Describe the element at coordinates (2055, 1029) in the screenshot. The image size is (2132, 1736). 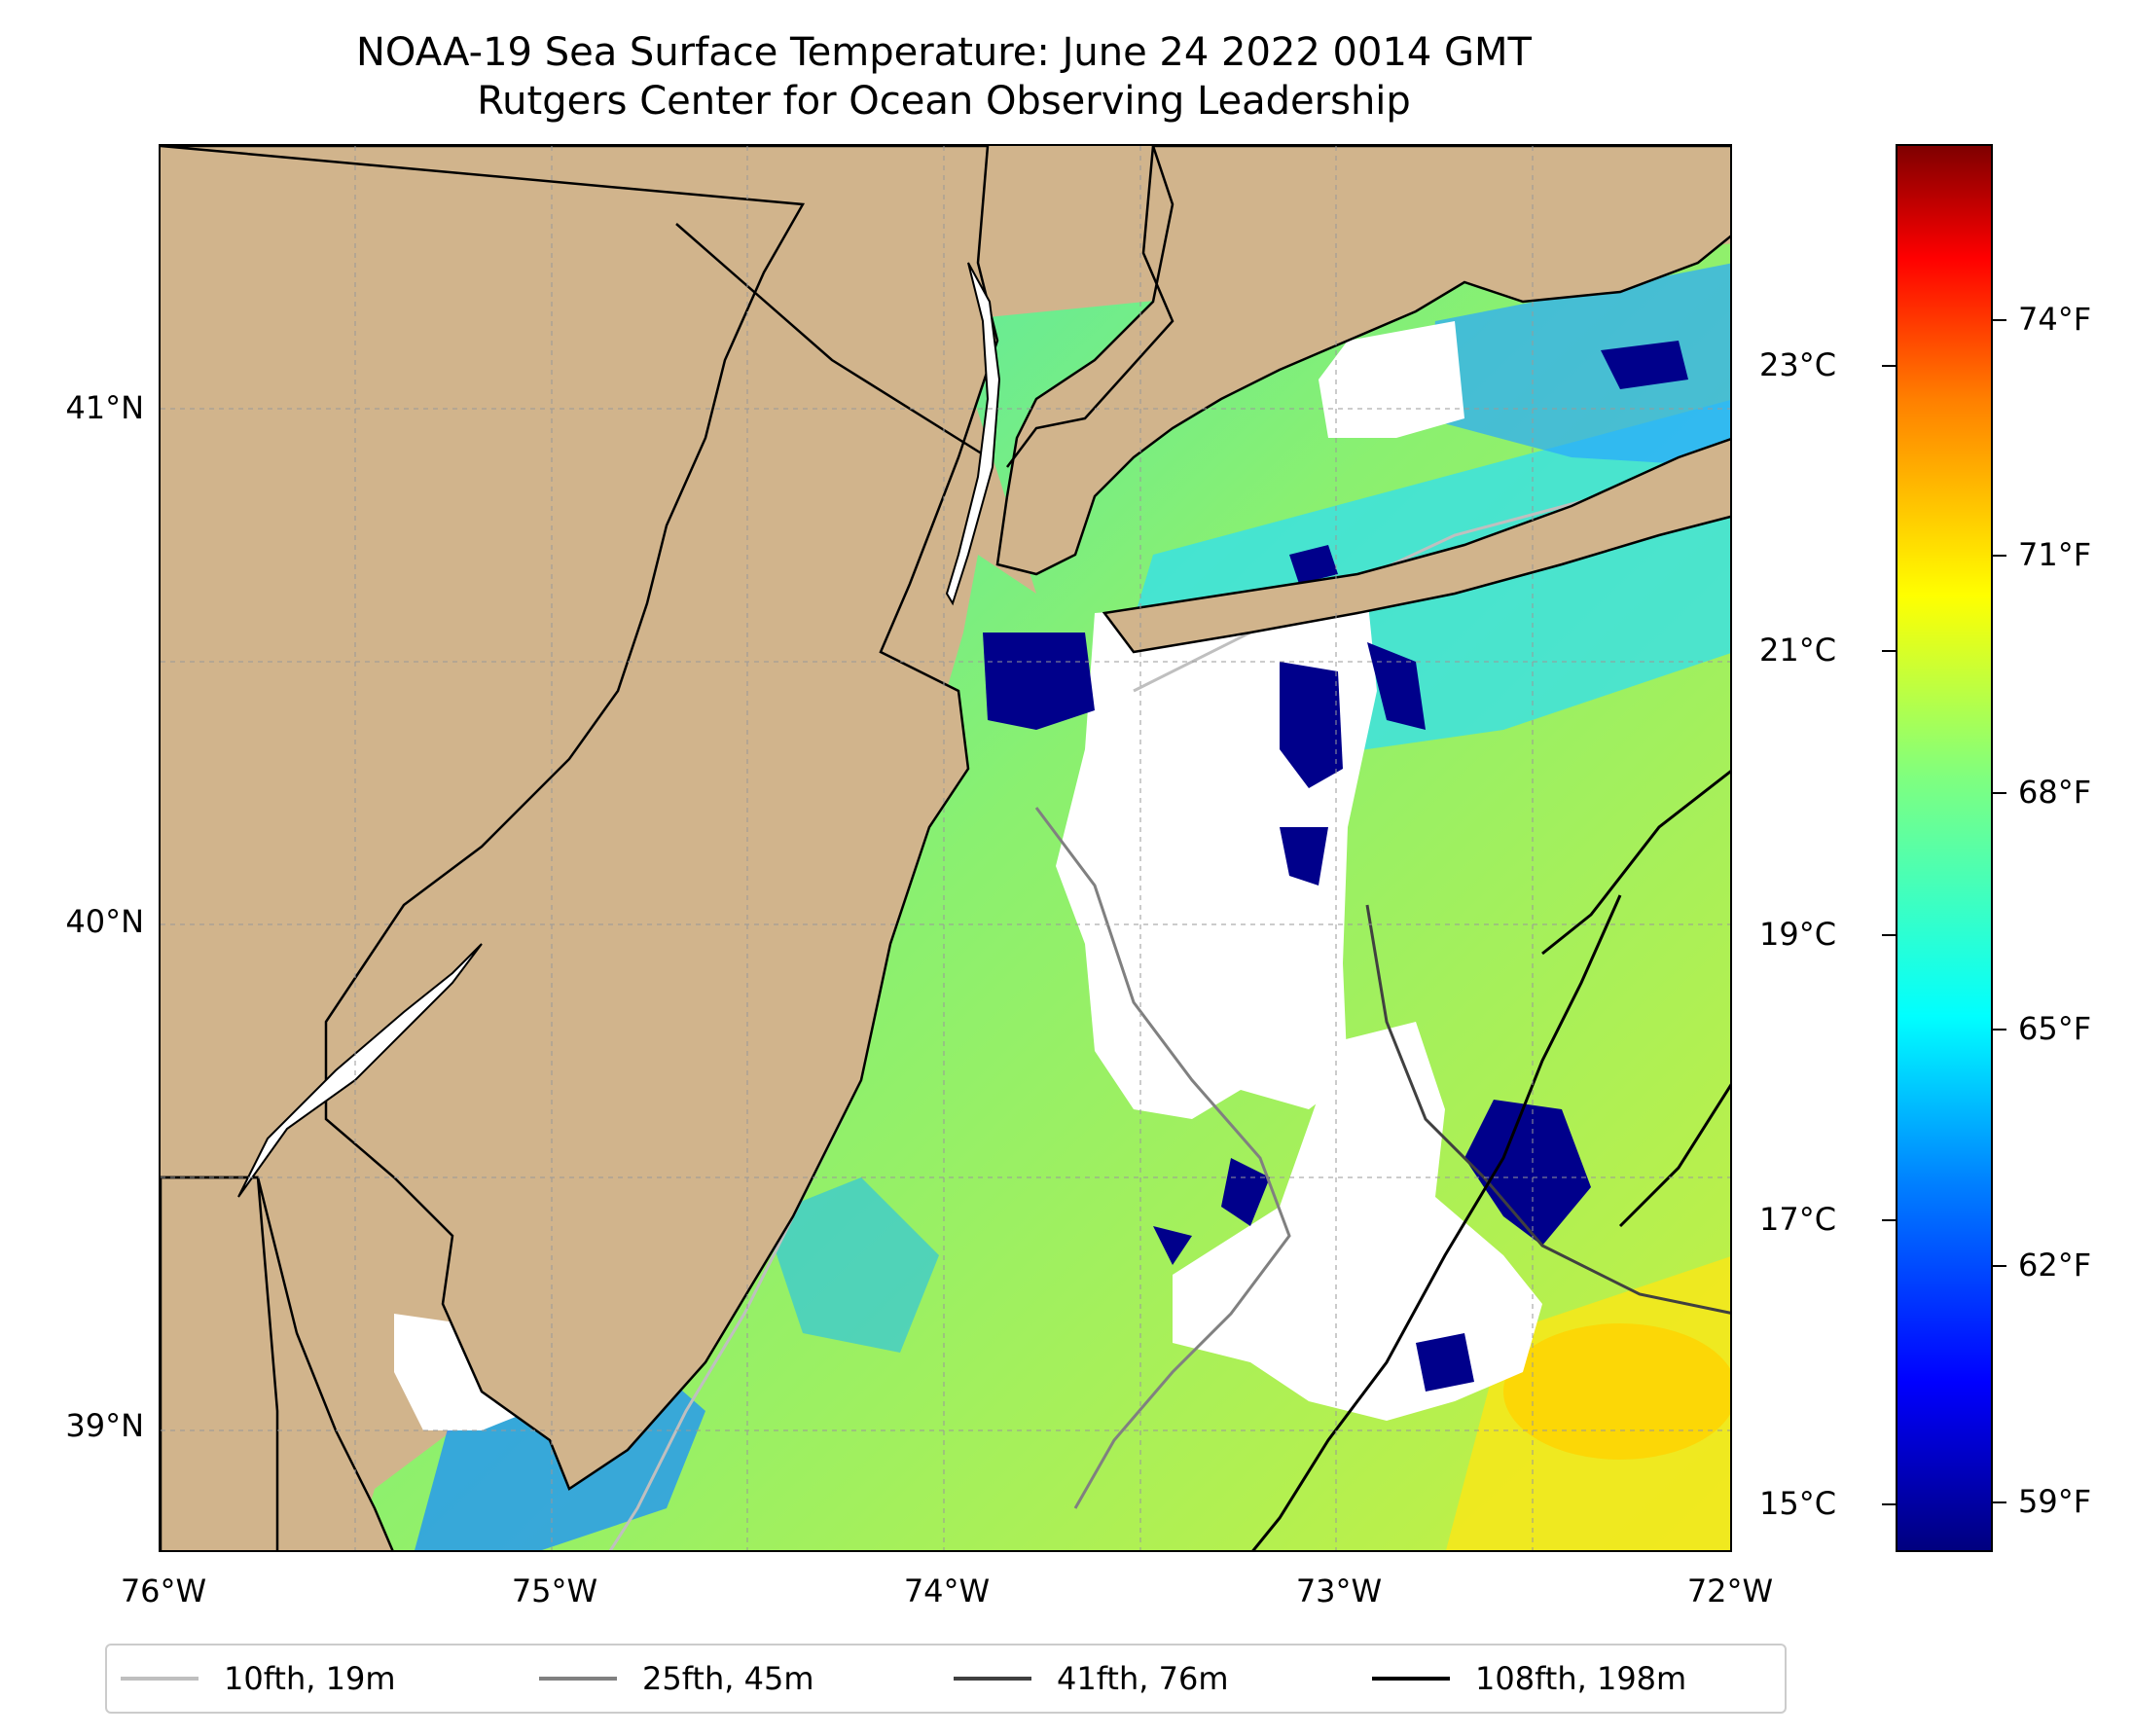
I see `fahrenheit-label: 65°F` at that location.